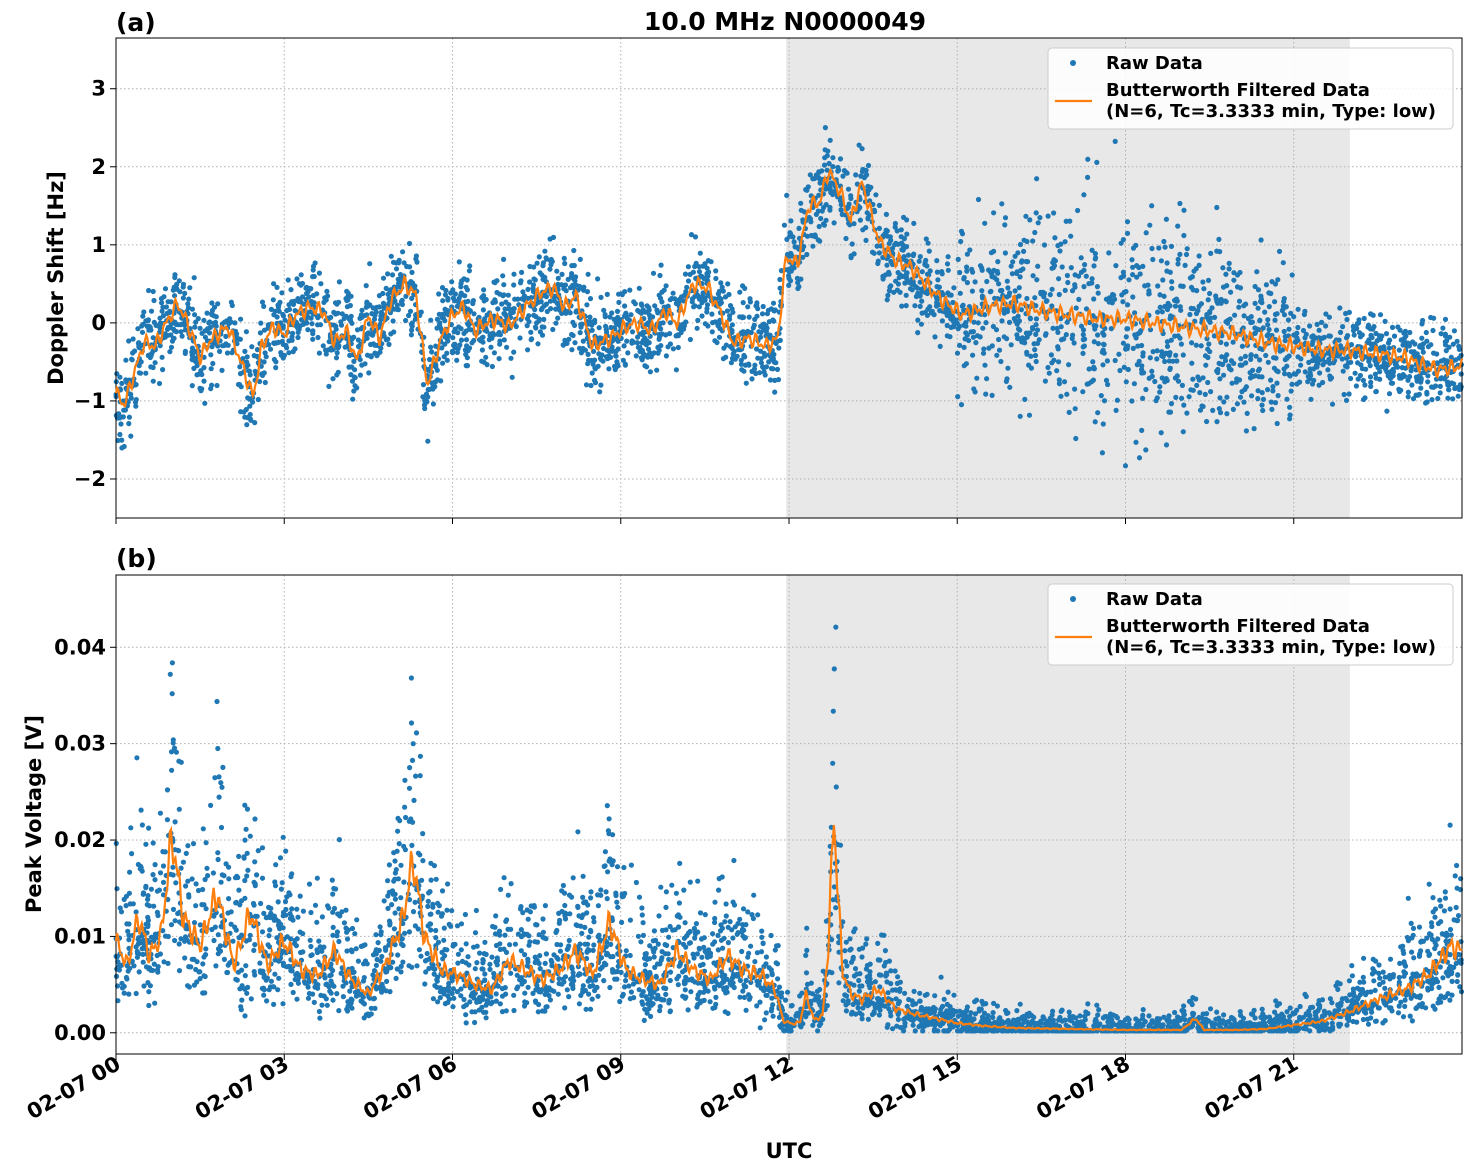 Image resolution: width=1472 pixels, height=1172 pixels. I want to click on y-tick-label: 0.02, so click(80, 840).